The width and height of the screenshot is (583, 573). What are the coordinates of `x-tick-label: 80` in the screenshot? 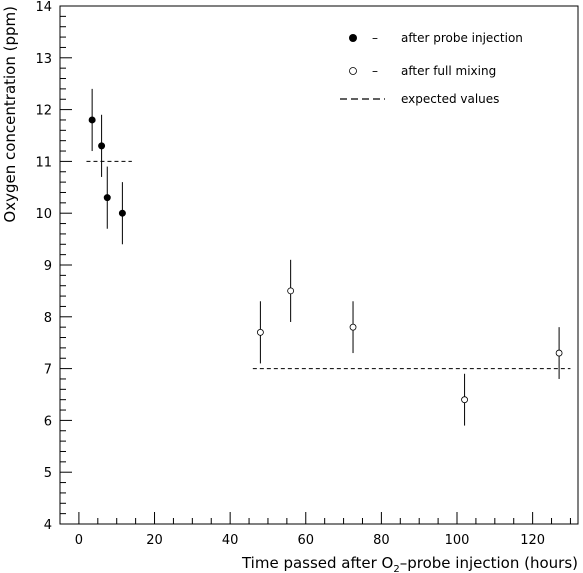 It's located at (381, 540).